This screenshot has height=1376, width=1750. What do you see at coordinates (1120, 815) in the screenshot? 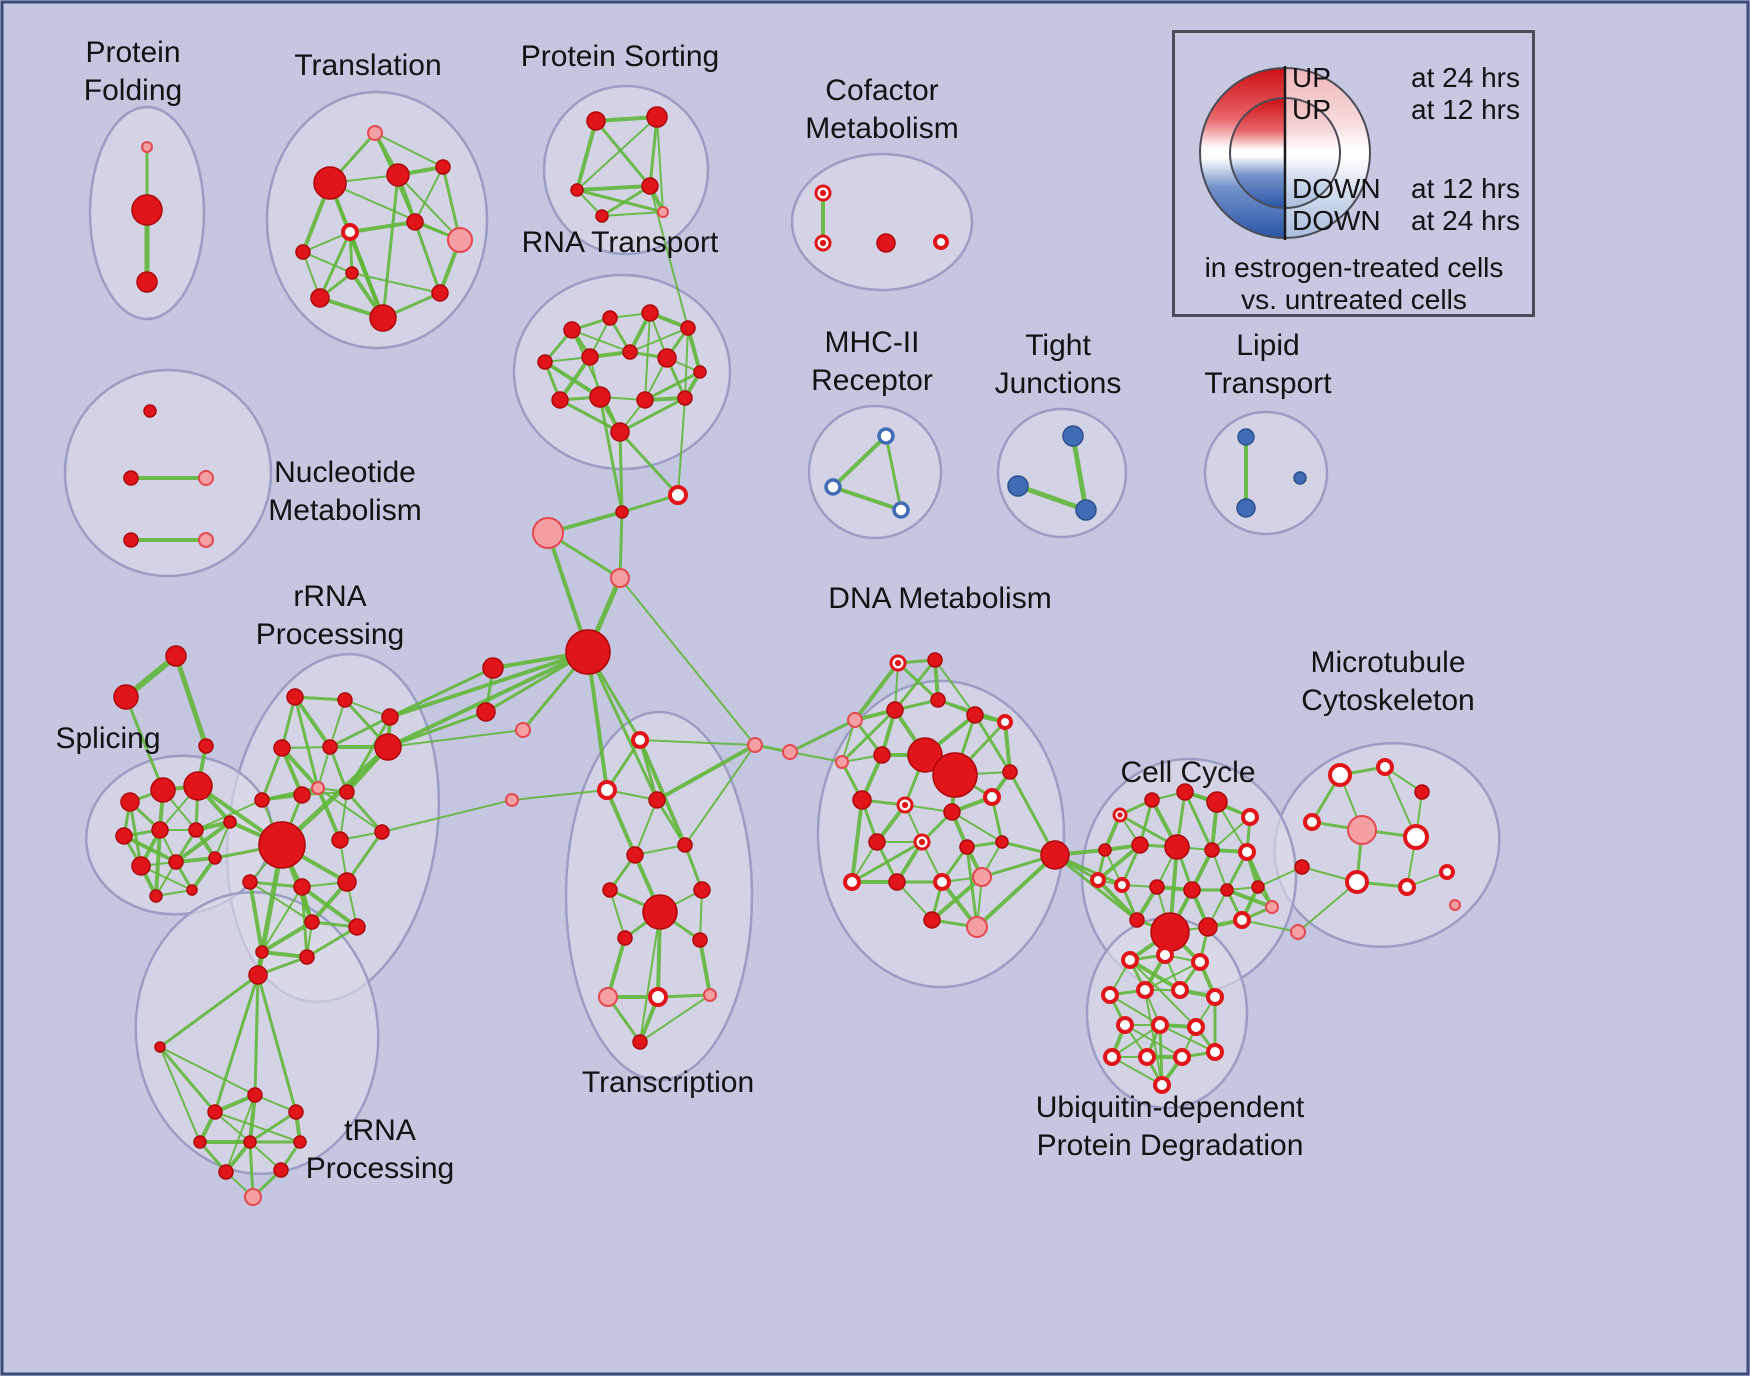
I see `network-node-core` at bounding box center [1120, 815].